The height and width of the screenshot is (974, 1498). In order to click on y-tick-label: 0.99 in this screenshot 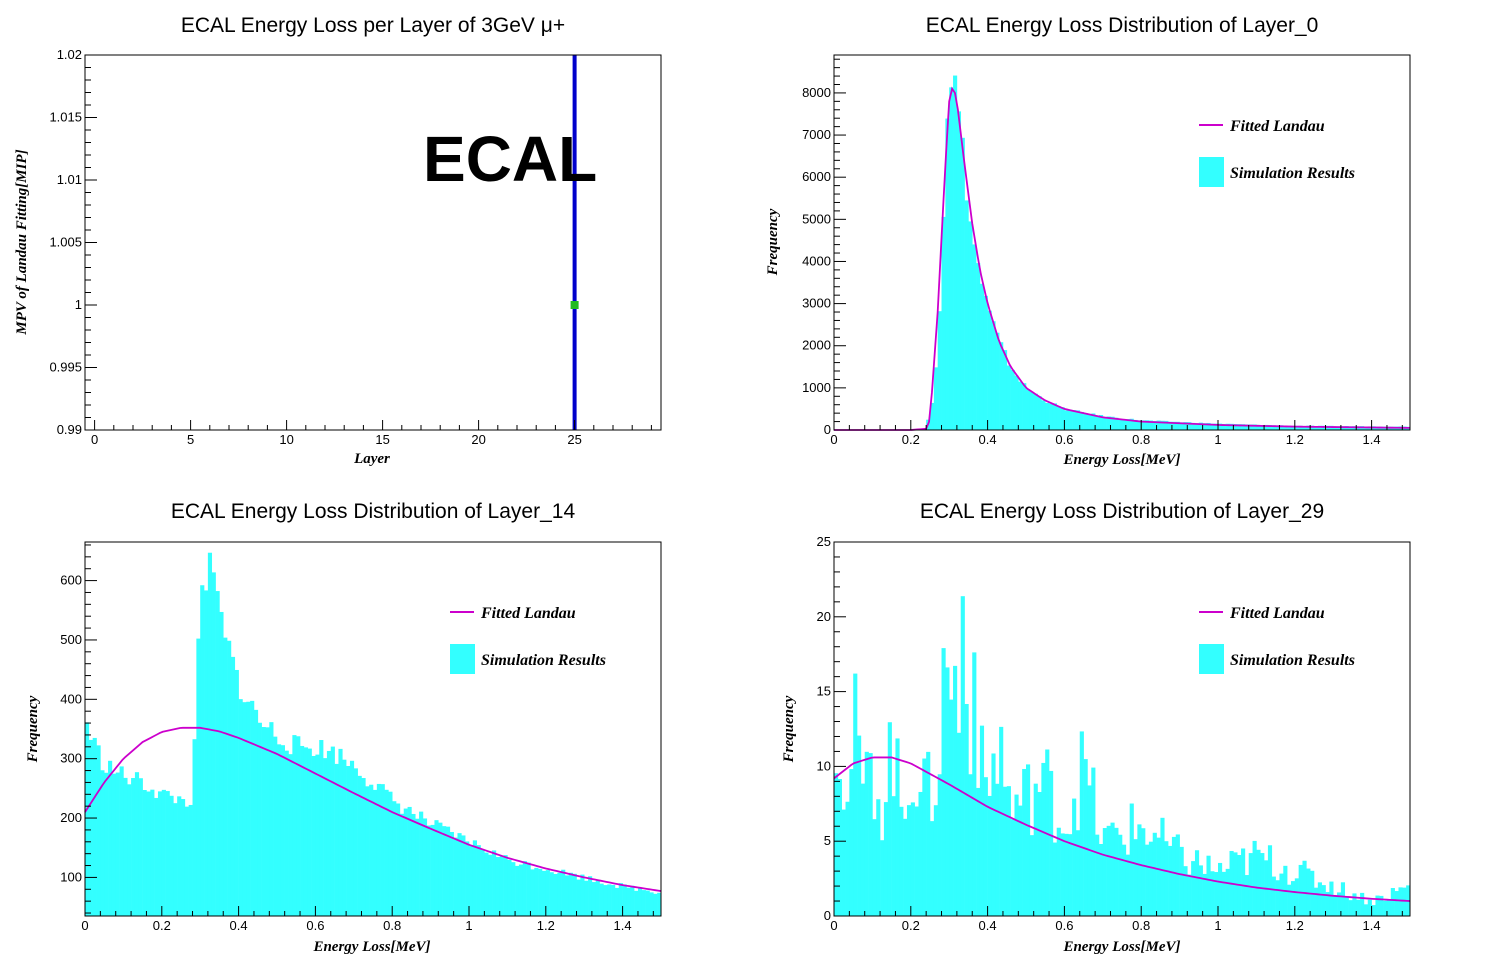, I will do `click(69, 429)`.